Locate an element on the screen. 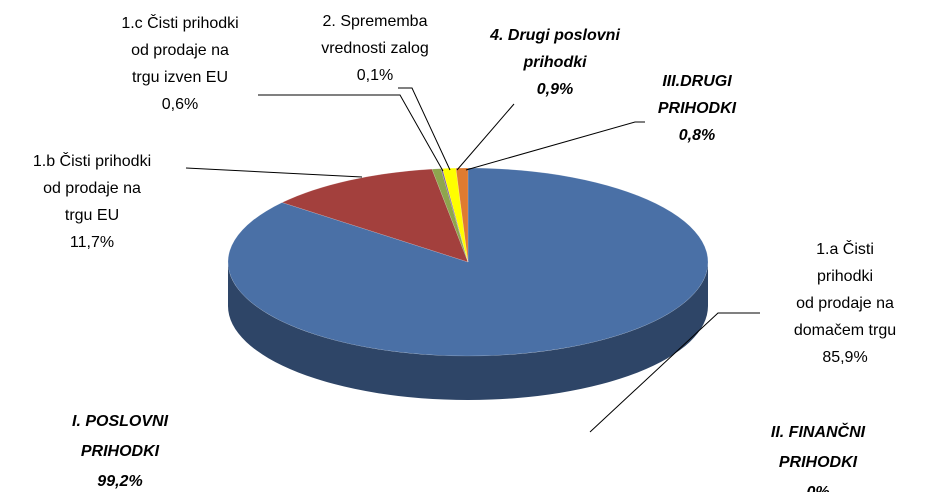 This screenshot has width=952, height=492. slice-side is located at coordinates (468, 331).